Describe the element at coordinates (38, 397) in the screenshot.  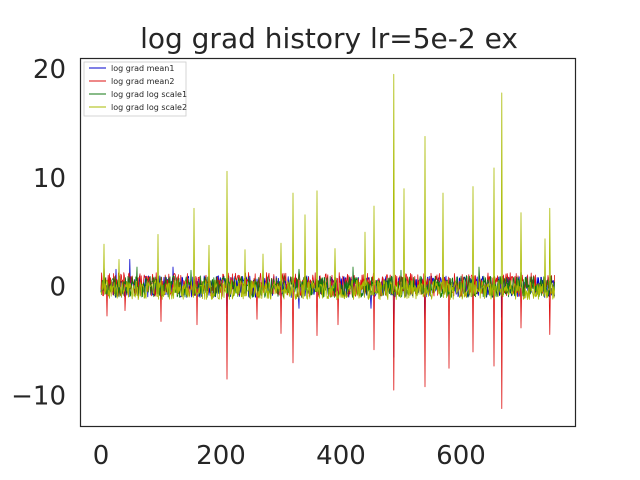
I see `y-tick-label: −10` at that location.